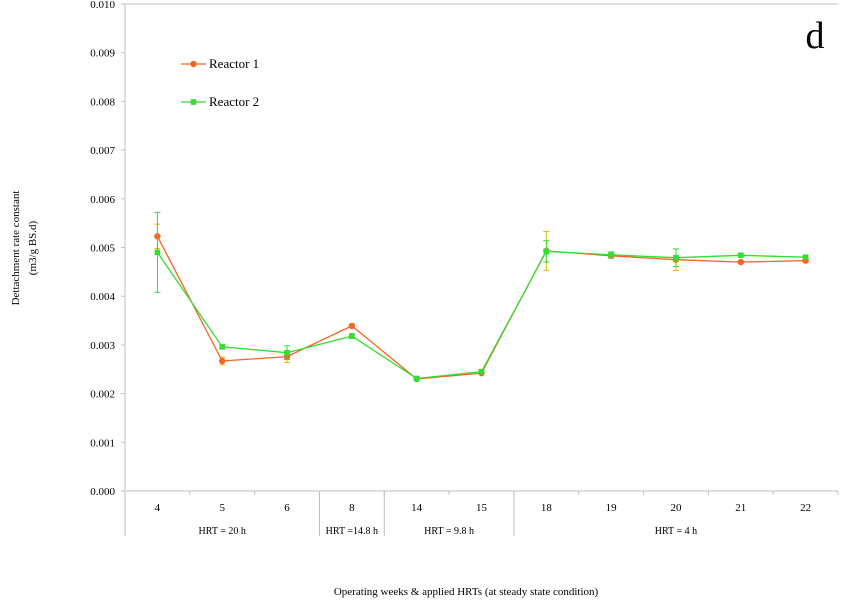  Describe the element at coordinates (102, 200) in the screenshot. I see `y-tick-label: 0.006` at that location.